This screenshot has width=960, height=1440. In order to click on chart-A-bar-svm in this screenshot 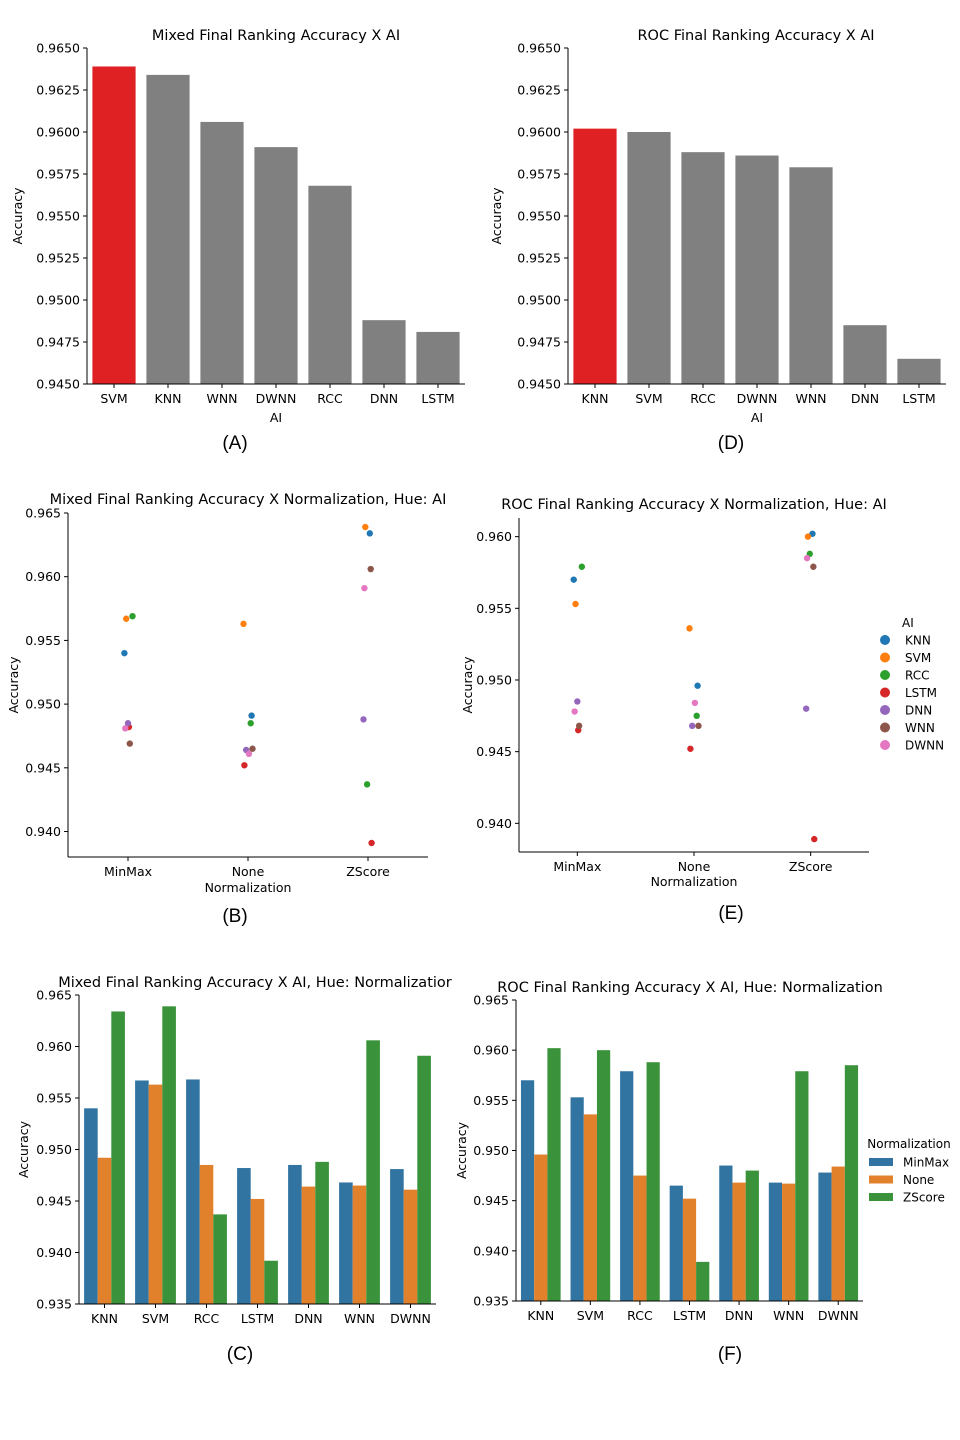, I will do `click(114, 225)`.